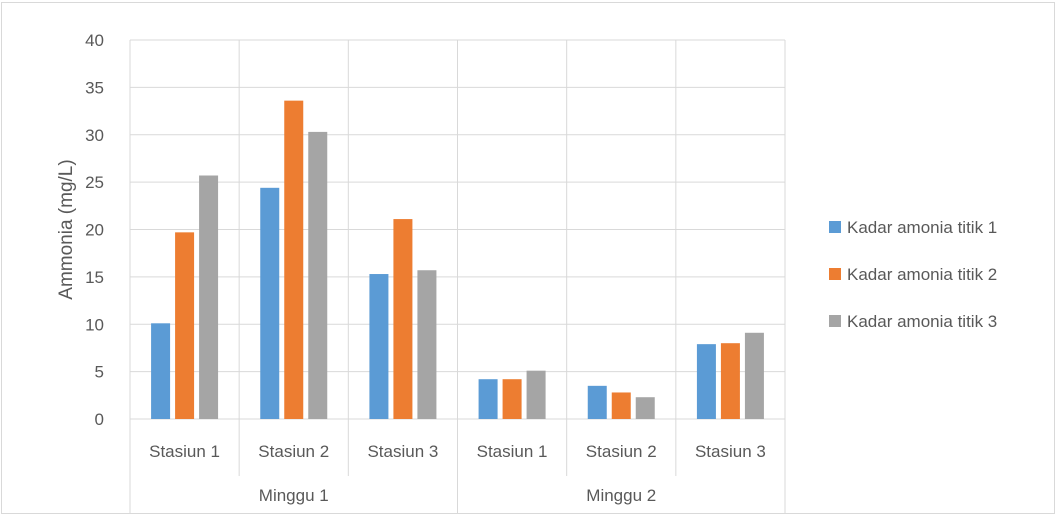 The image size is (1060, 518). Describe the element at coordinates (66, 229) in the screenshot. I see `y-axis-label: Ammonia (mg/L)` at that location.